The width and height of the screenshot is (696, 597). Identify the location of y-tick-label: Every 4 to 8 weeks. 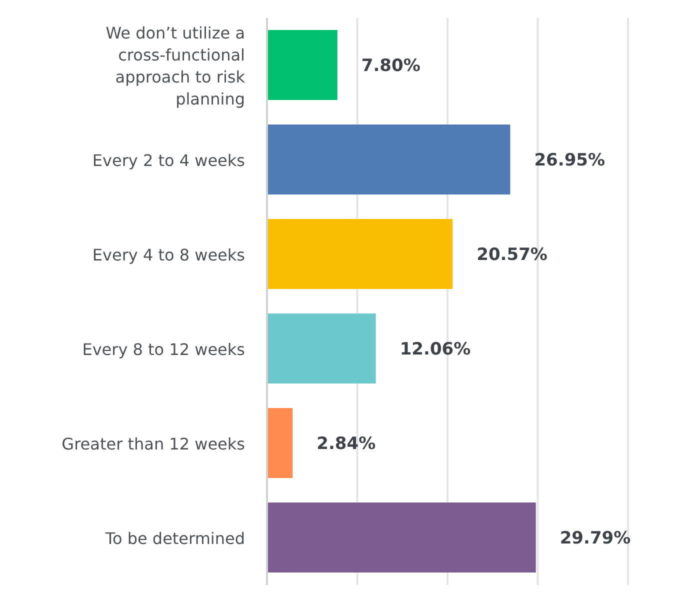
(168, 254).